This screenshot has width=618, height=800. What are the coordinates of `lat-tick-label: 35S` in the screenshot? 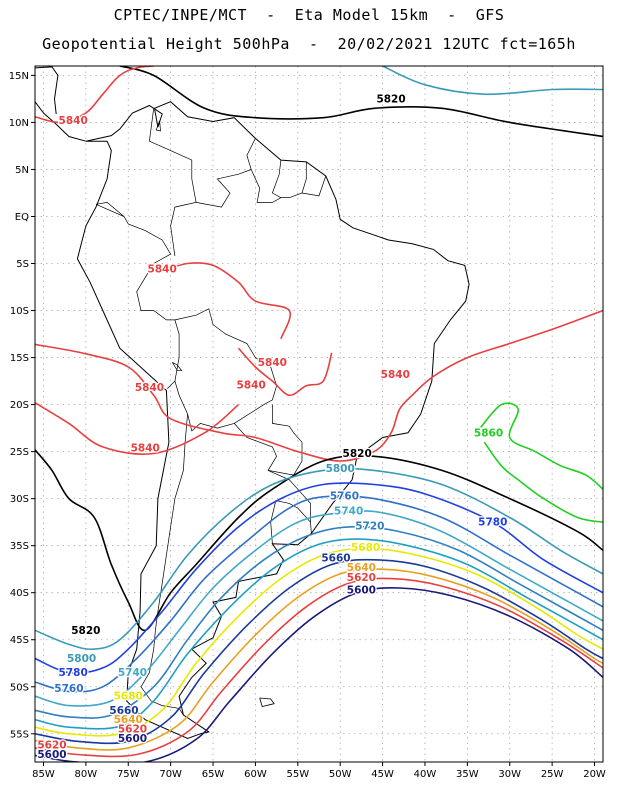 It's located at (19, 546).